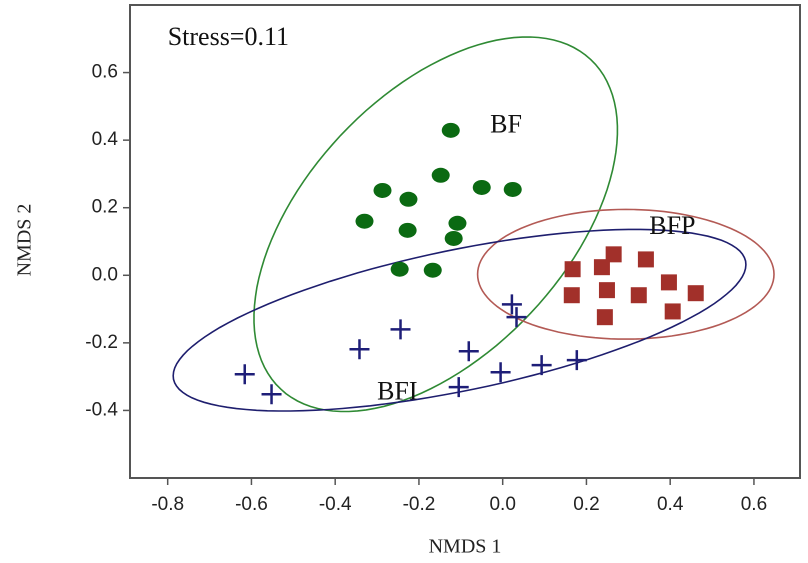 The width and height of the screenshot is (808, 563). What do you see at coordinates (105, 207) in the screenshot?
I see `y-tick-label: 0.2` at bounding box center [105, 207].